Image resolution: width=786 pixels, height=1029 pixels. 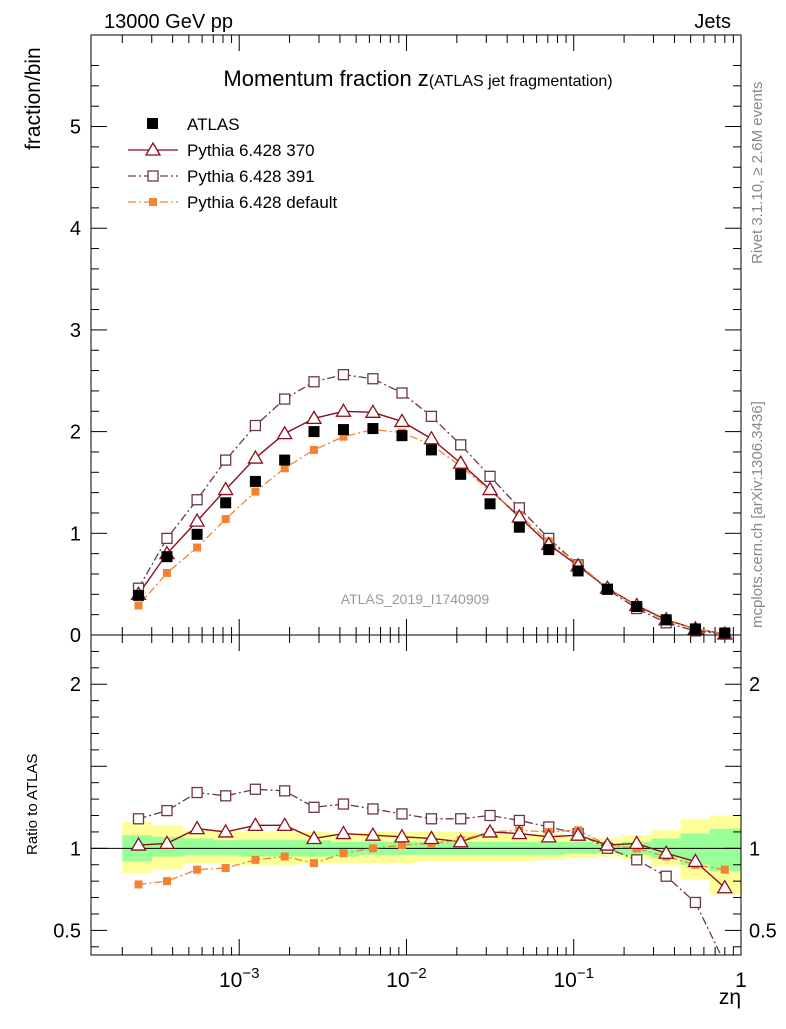 I want to click on y-tick-label-ratio: 0.5, so click(x=67, y=931).